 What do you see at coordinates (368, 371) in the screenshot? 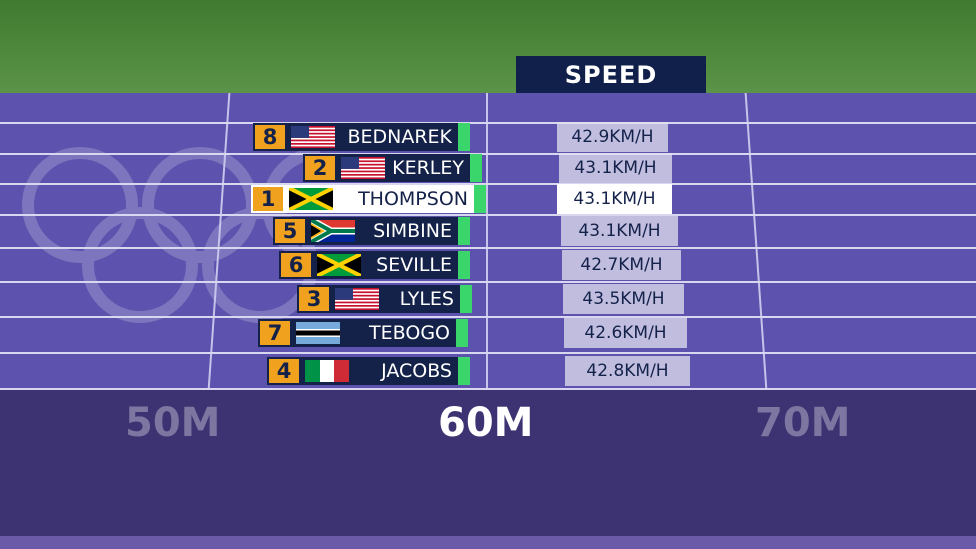
I see `athlete-row: 4 JACOBS` at bounding box center [368, 371].